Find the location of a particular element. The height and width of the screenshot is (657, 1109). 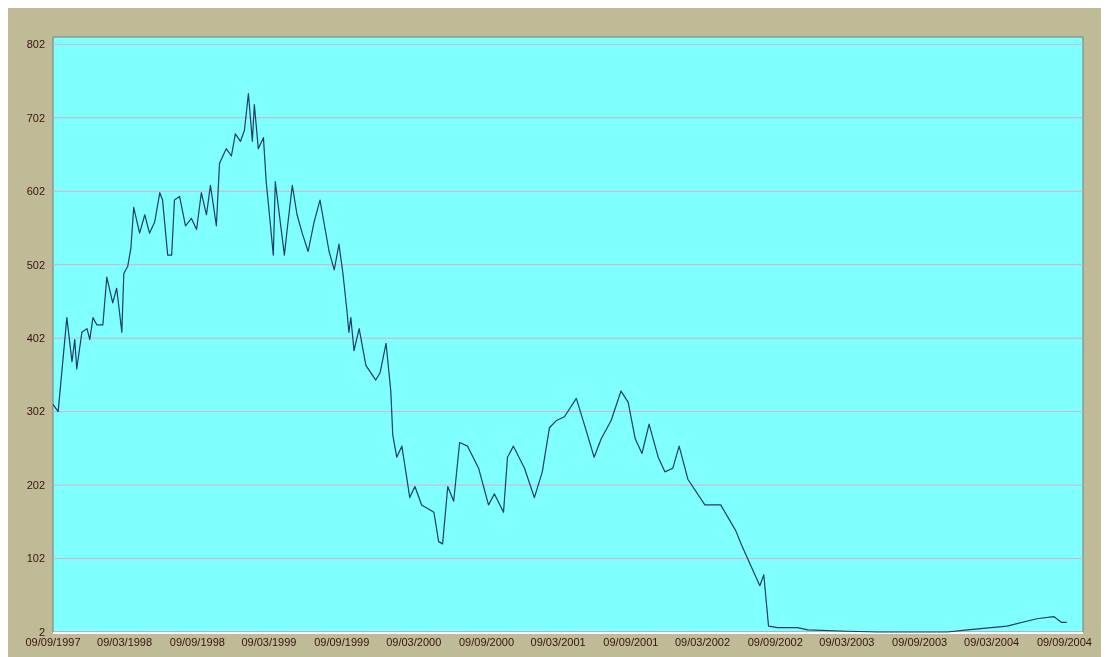

x-tick-label: 09/09/1997 is located at coordinates (53, 642).